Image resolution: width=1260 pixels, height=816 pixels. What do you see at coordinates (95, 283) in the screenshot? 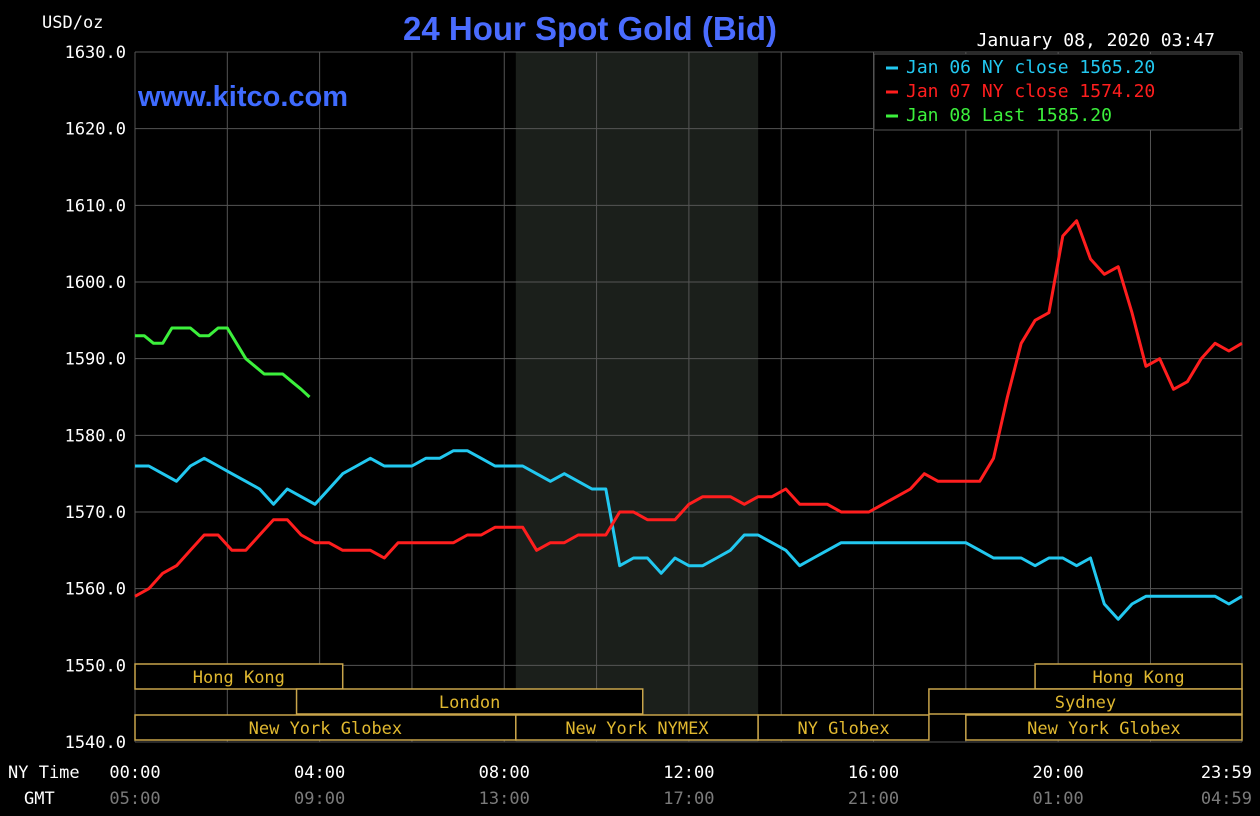
I see `y-tick-label: 1600.0` at bounding box center [95, 283].